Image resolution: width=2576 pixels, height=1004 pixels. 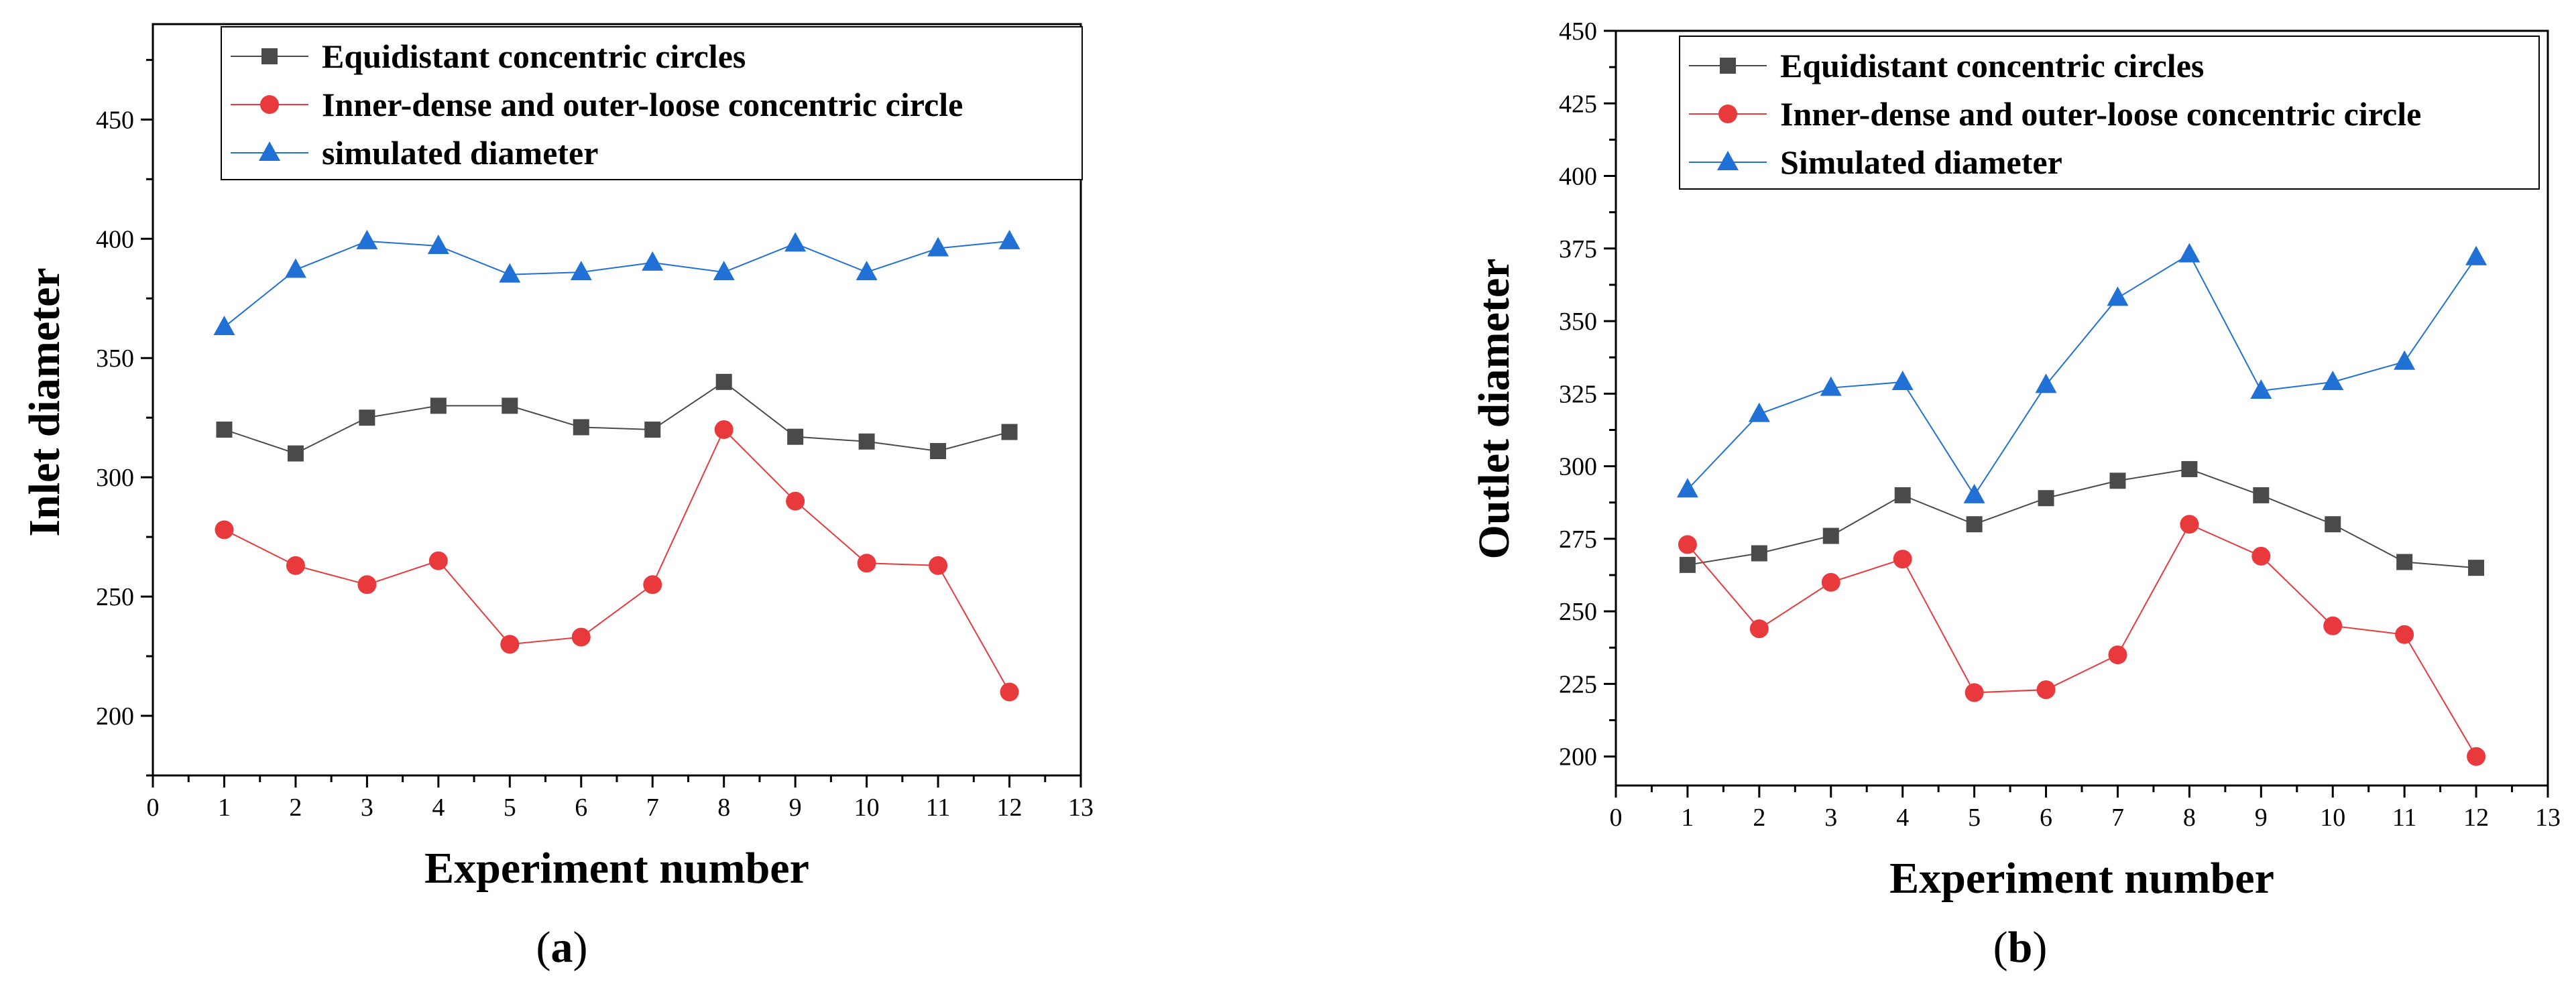 I want to click on x-tick-label: 5, so click(x=510, y=808).